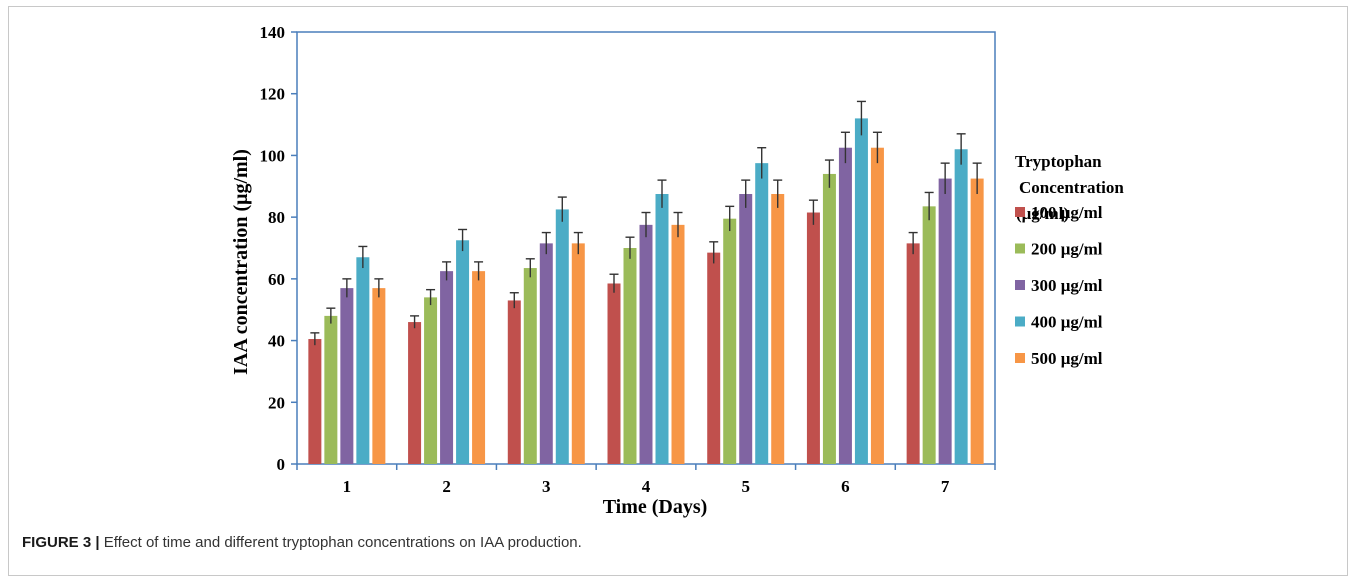 This screenshot has height=585, width=1358. Describe the element at coordinates (281, 464) in the screenshot. I see `y-tick-label: 0` at that location.